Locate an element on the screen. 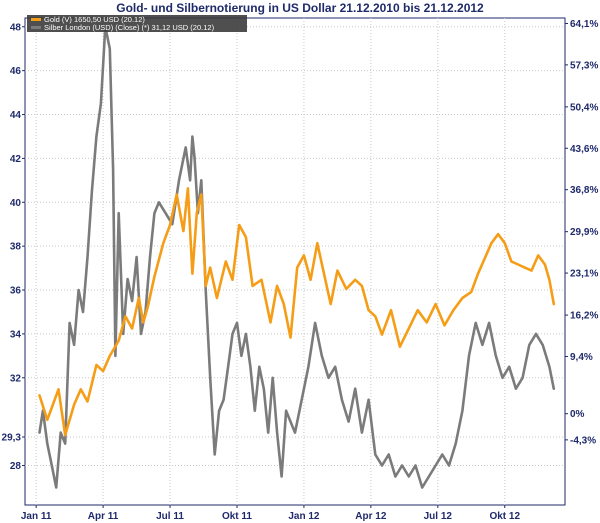 The width and height of the screenshot is (600, 523). left-tick-label: 34 is located at coordinates (16, 334).